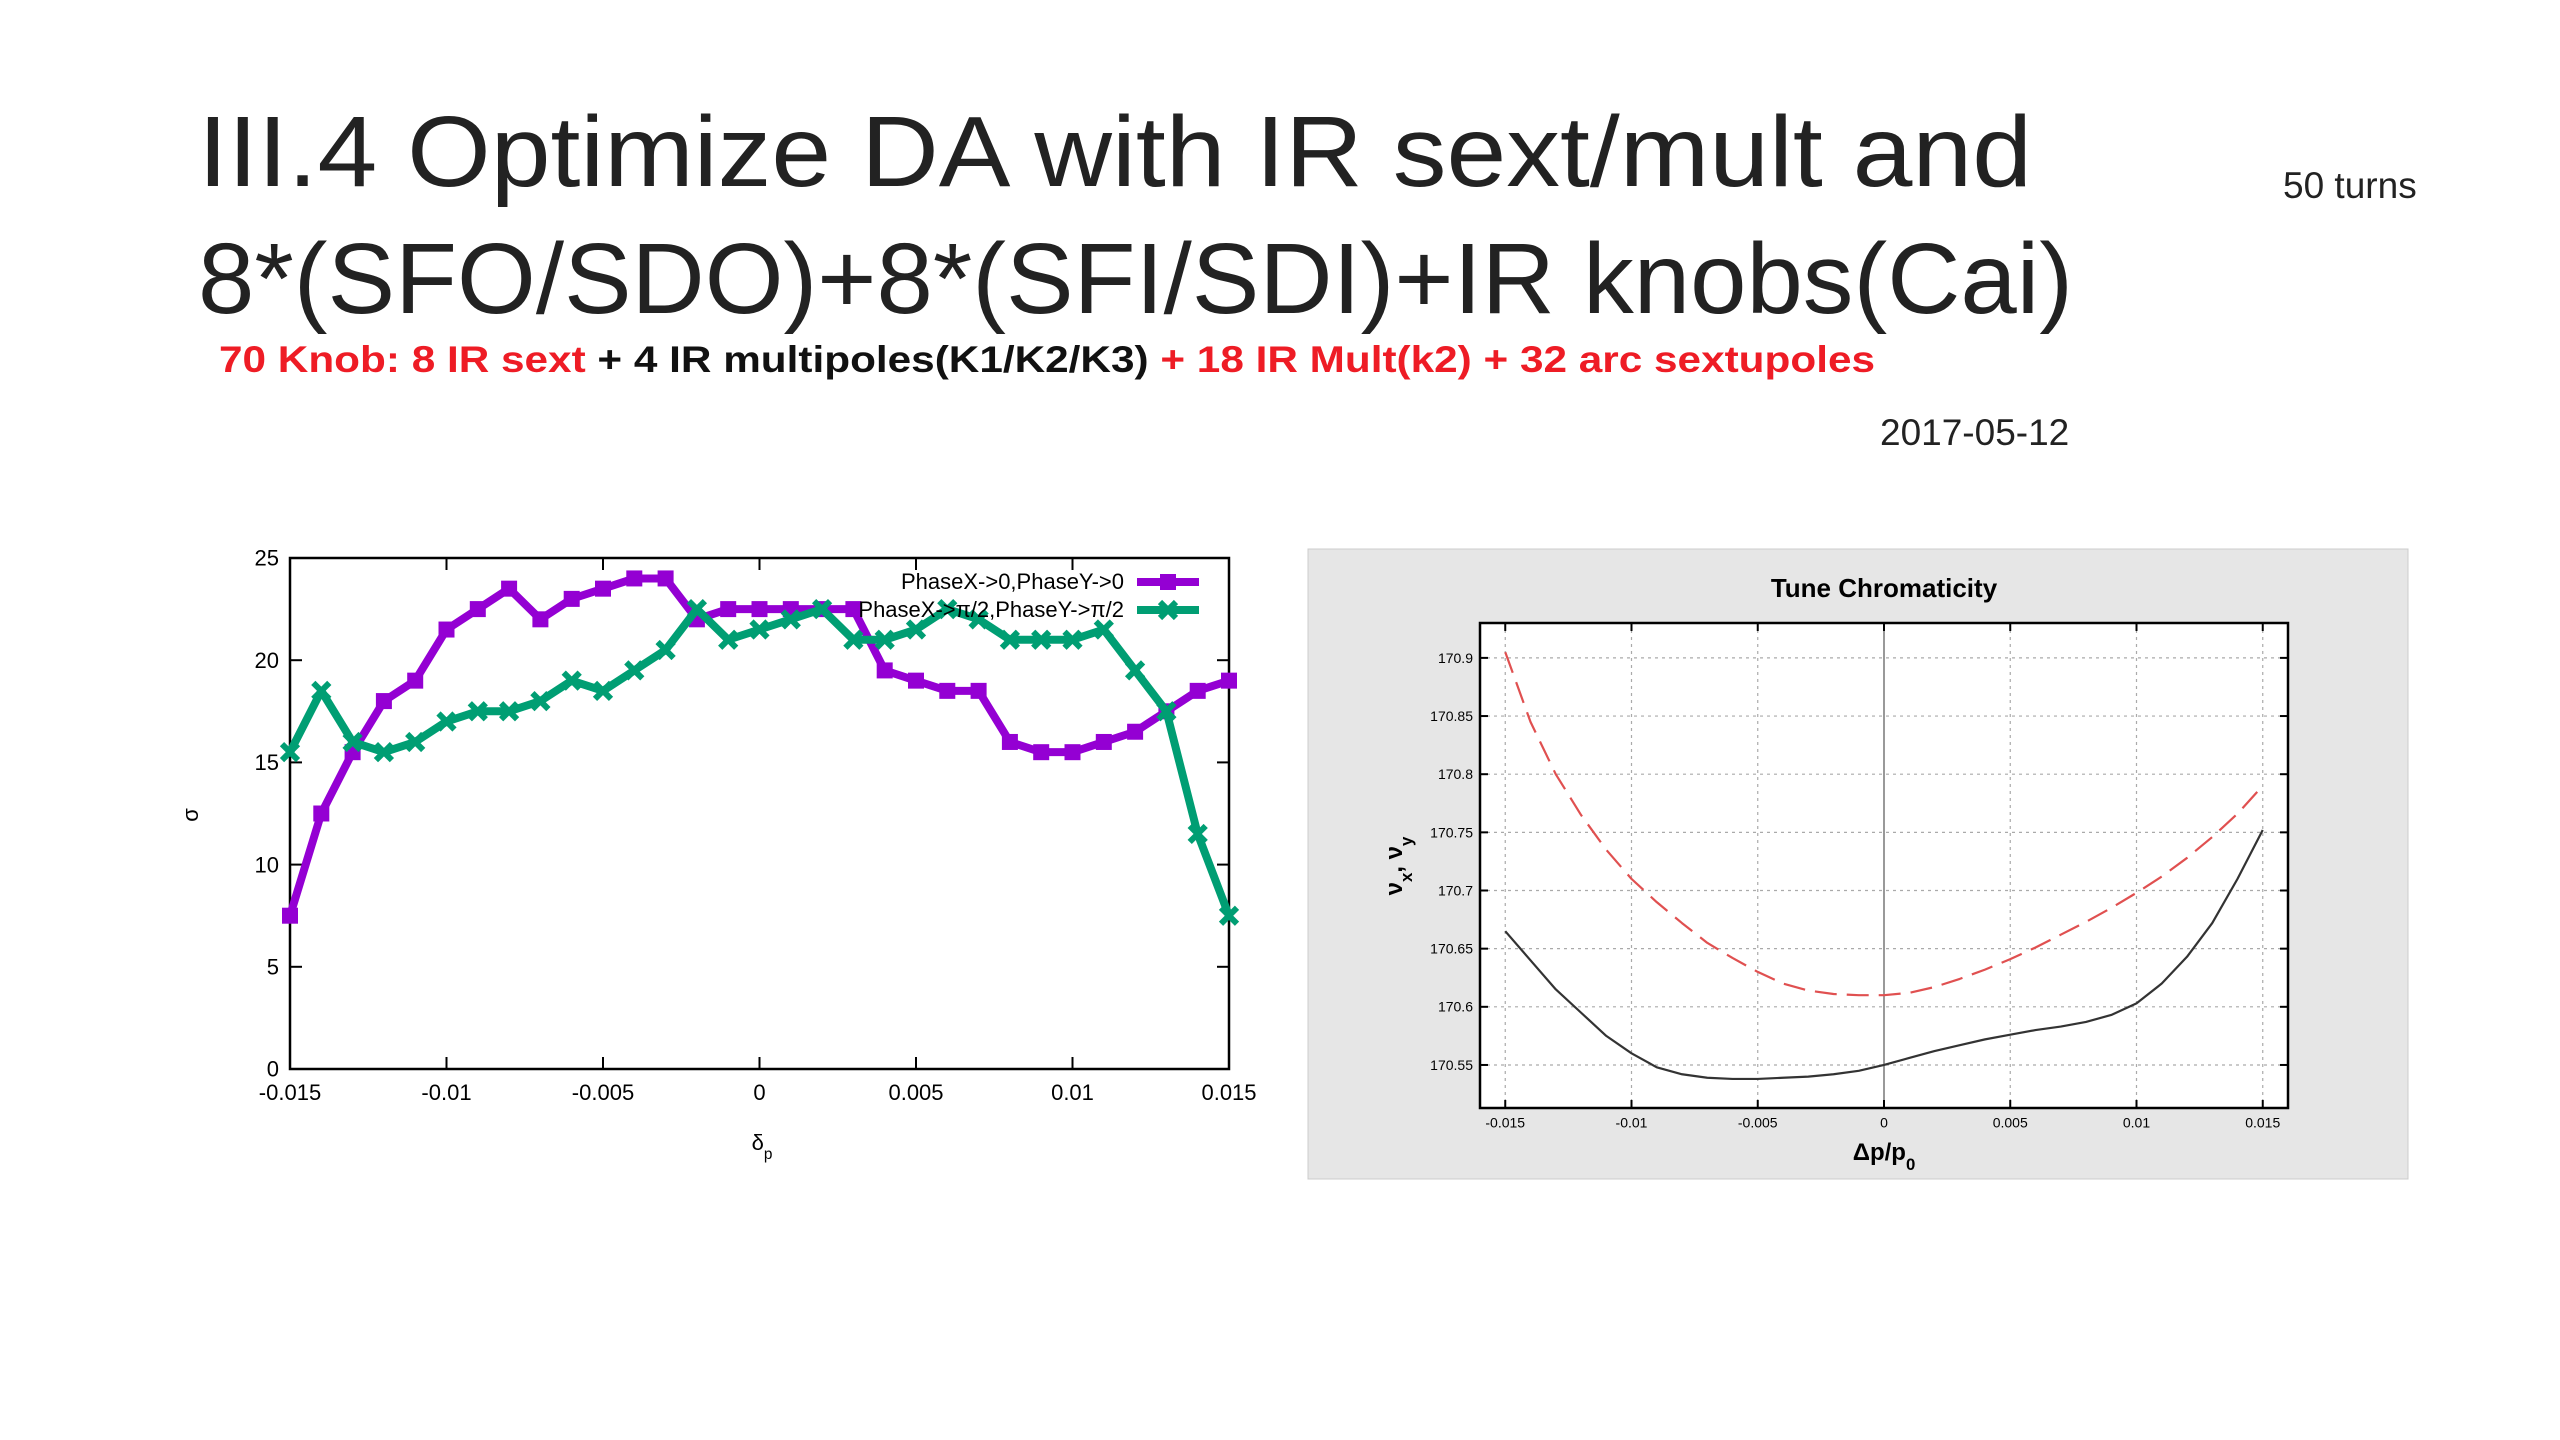 Image resolution: width=2560 pixels, height=1440 pixels. I want to click on y-tick-label: 0, so click(273, 1069).